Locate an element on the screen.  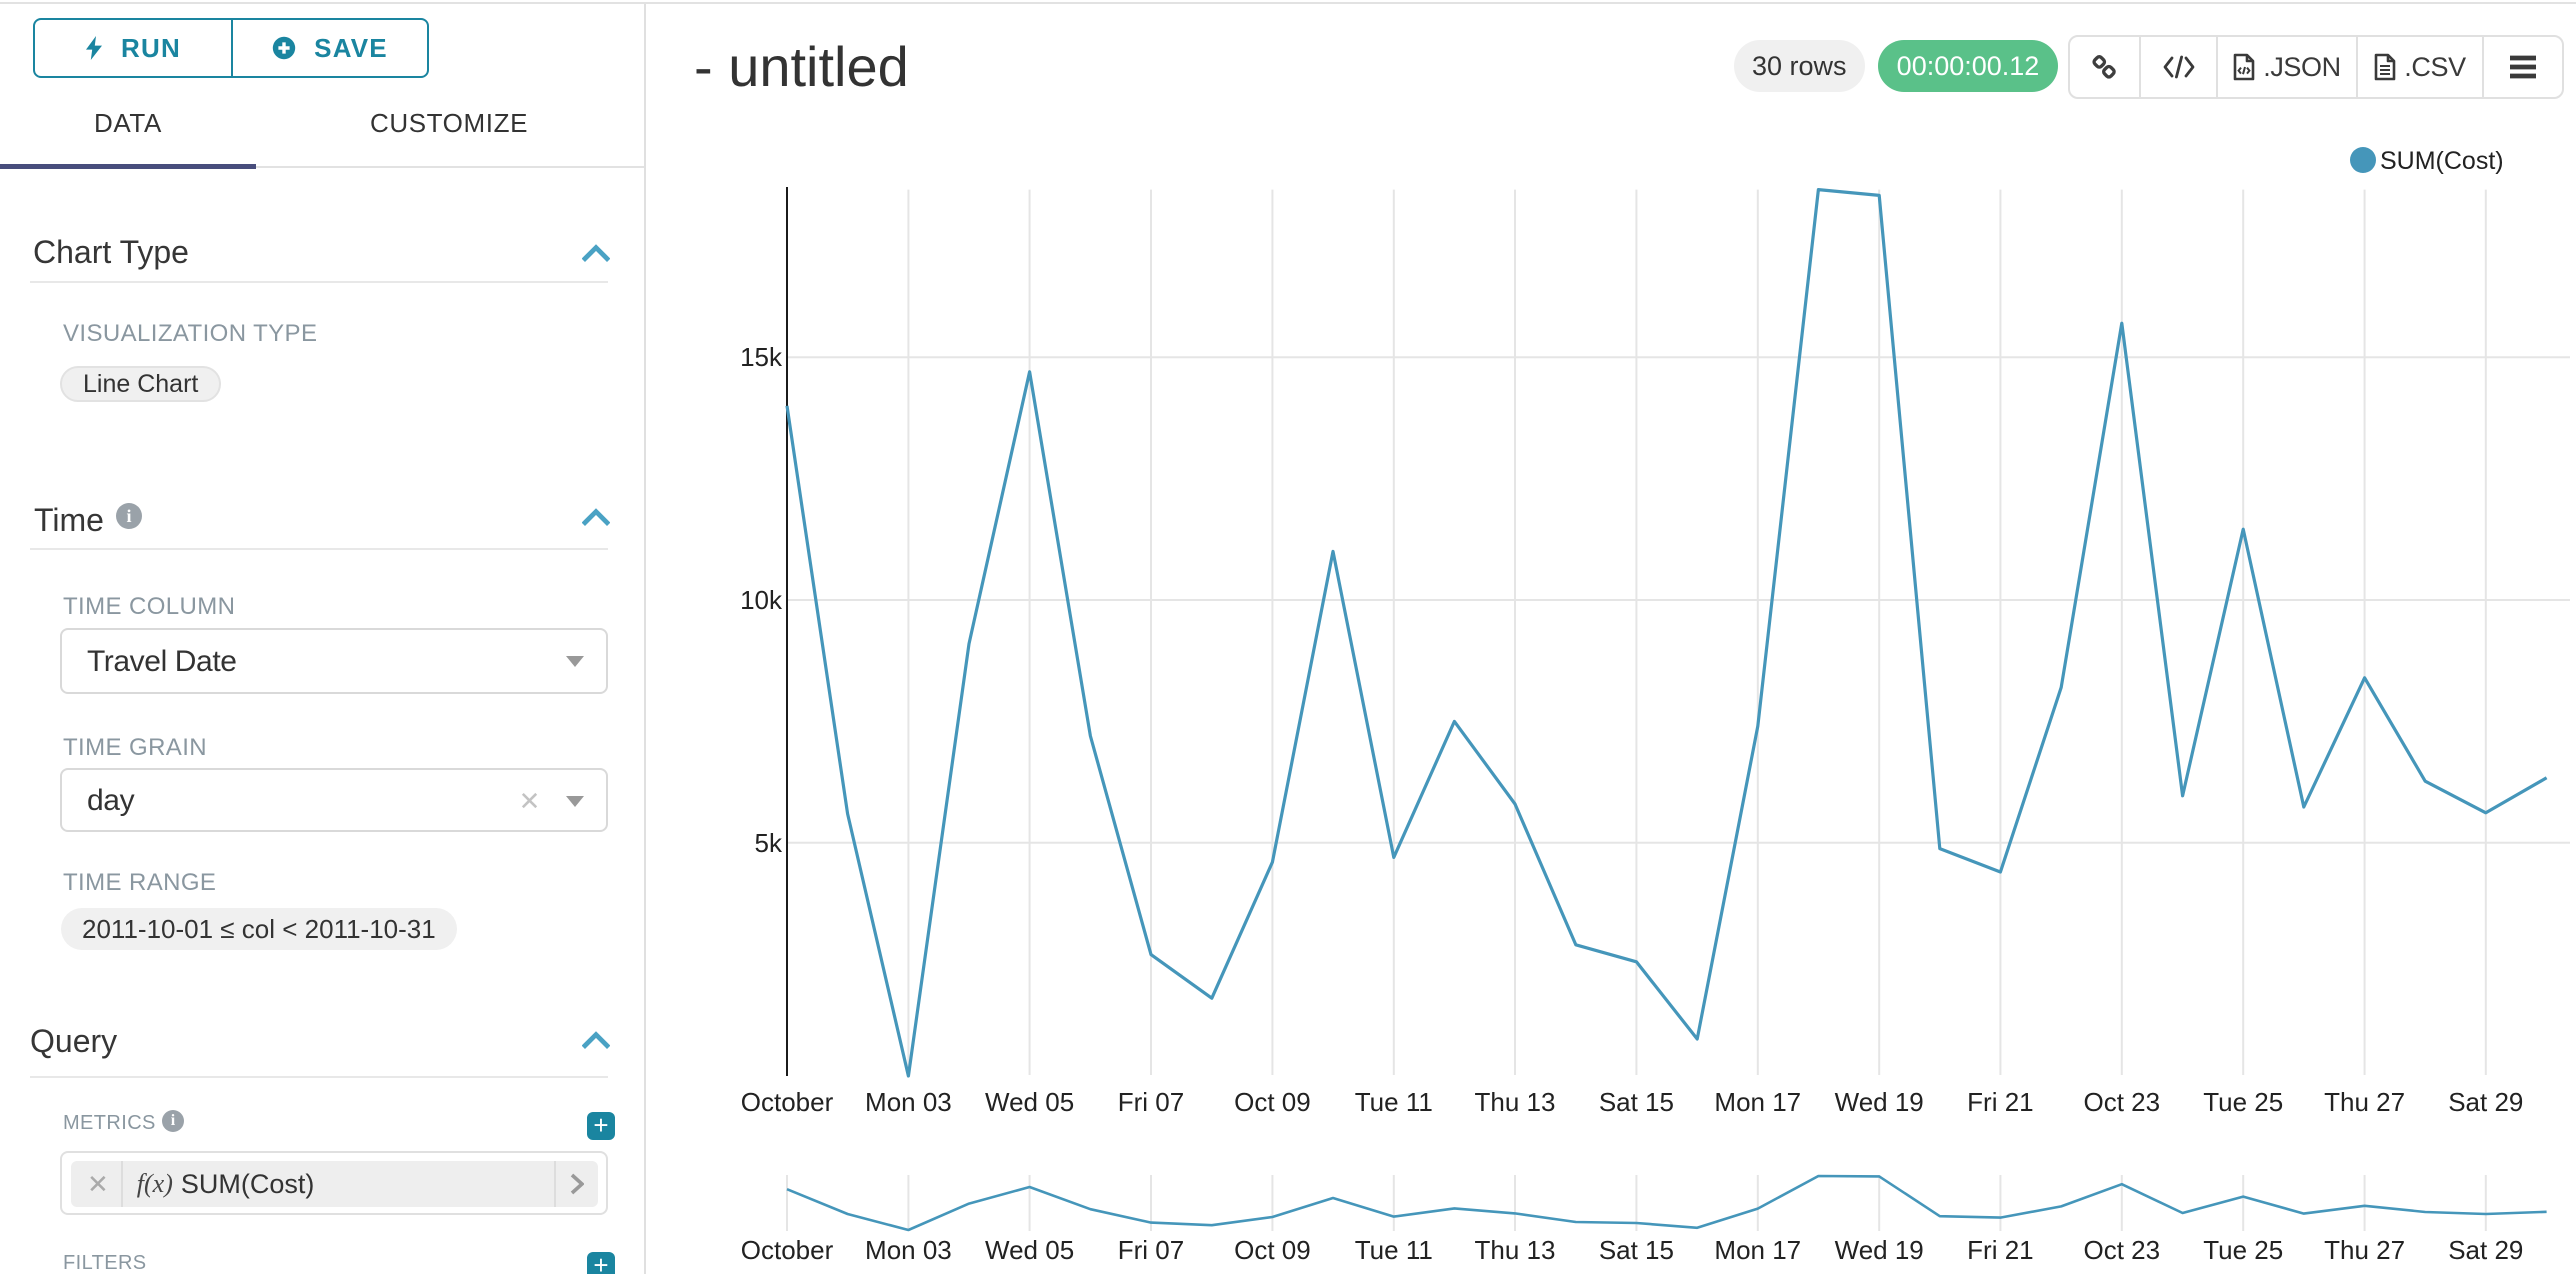
svg-text: SUM(Cost) is located at coordinates (2442, 161).